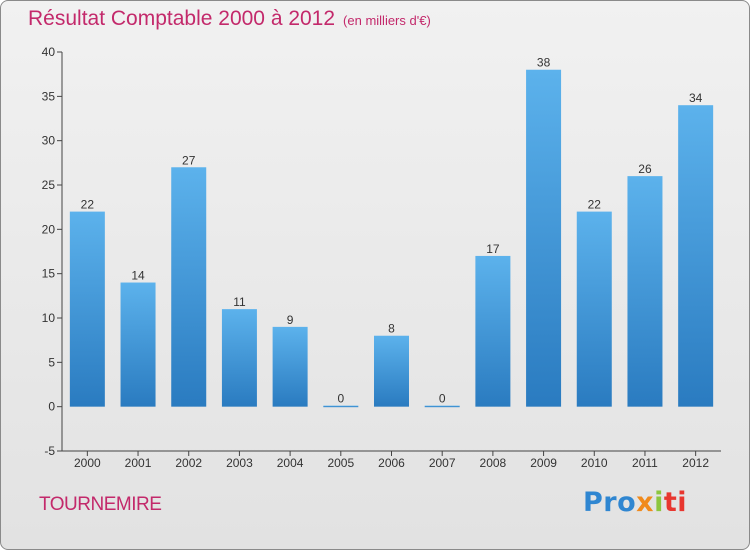 The height and width of the screenshot is (550, 750). Describe the element at coordinates (645, 291) in the screenshot. I see `bar-2011` at that location.